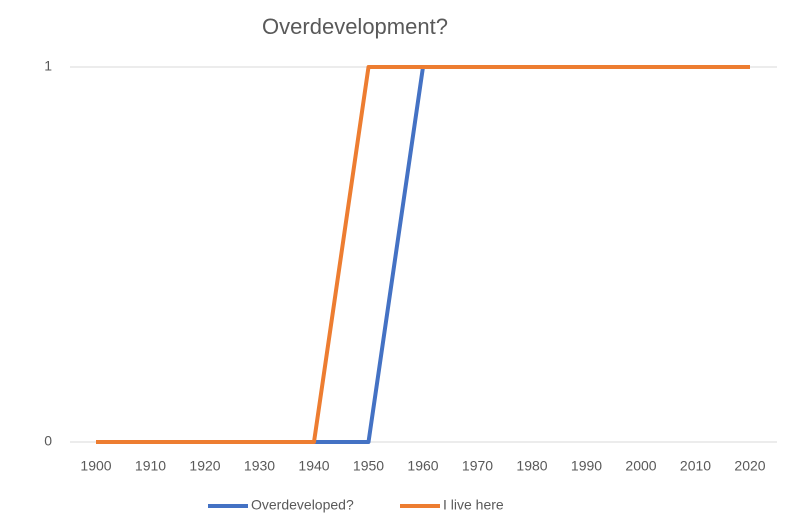  Describe the element at coordinates (749, 466) in the screenshot. I see `x-tick-label: 2020` at that location.